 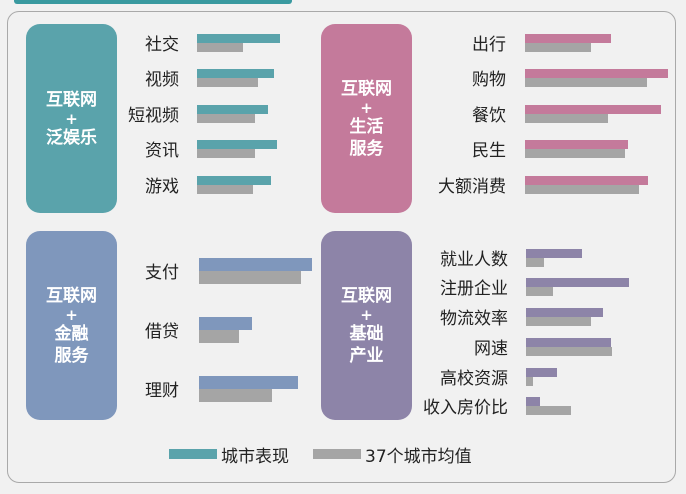 I want to click on category-label: 借贷, so click(x=162, y=332).